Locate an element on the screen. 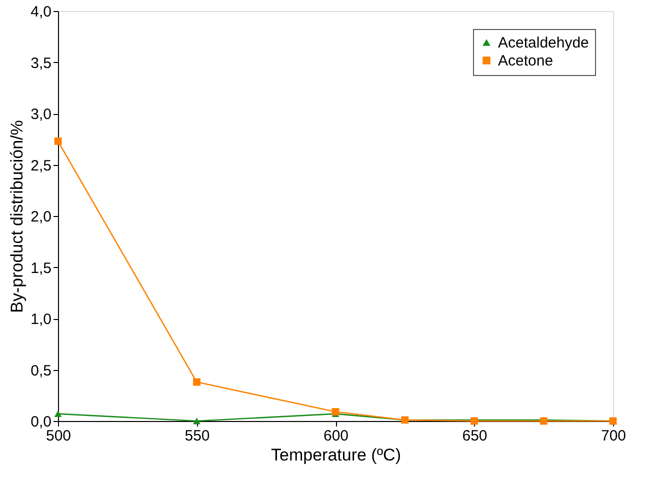 Image resolution: width=654 pixels, height=486 pixels. x-tick-label: 700 is located at coordinates (613, 436).